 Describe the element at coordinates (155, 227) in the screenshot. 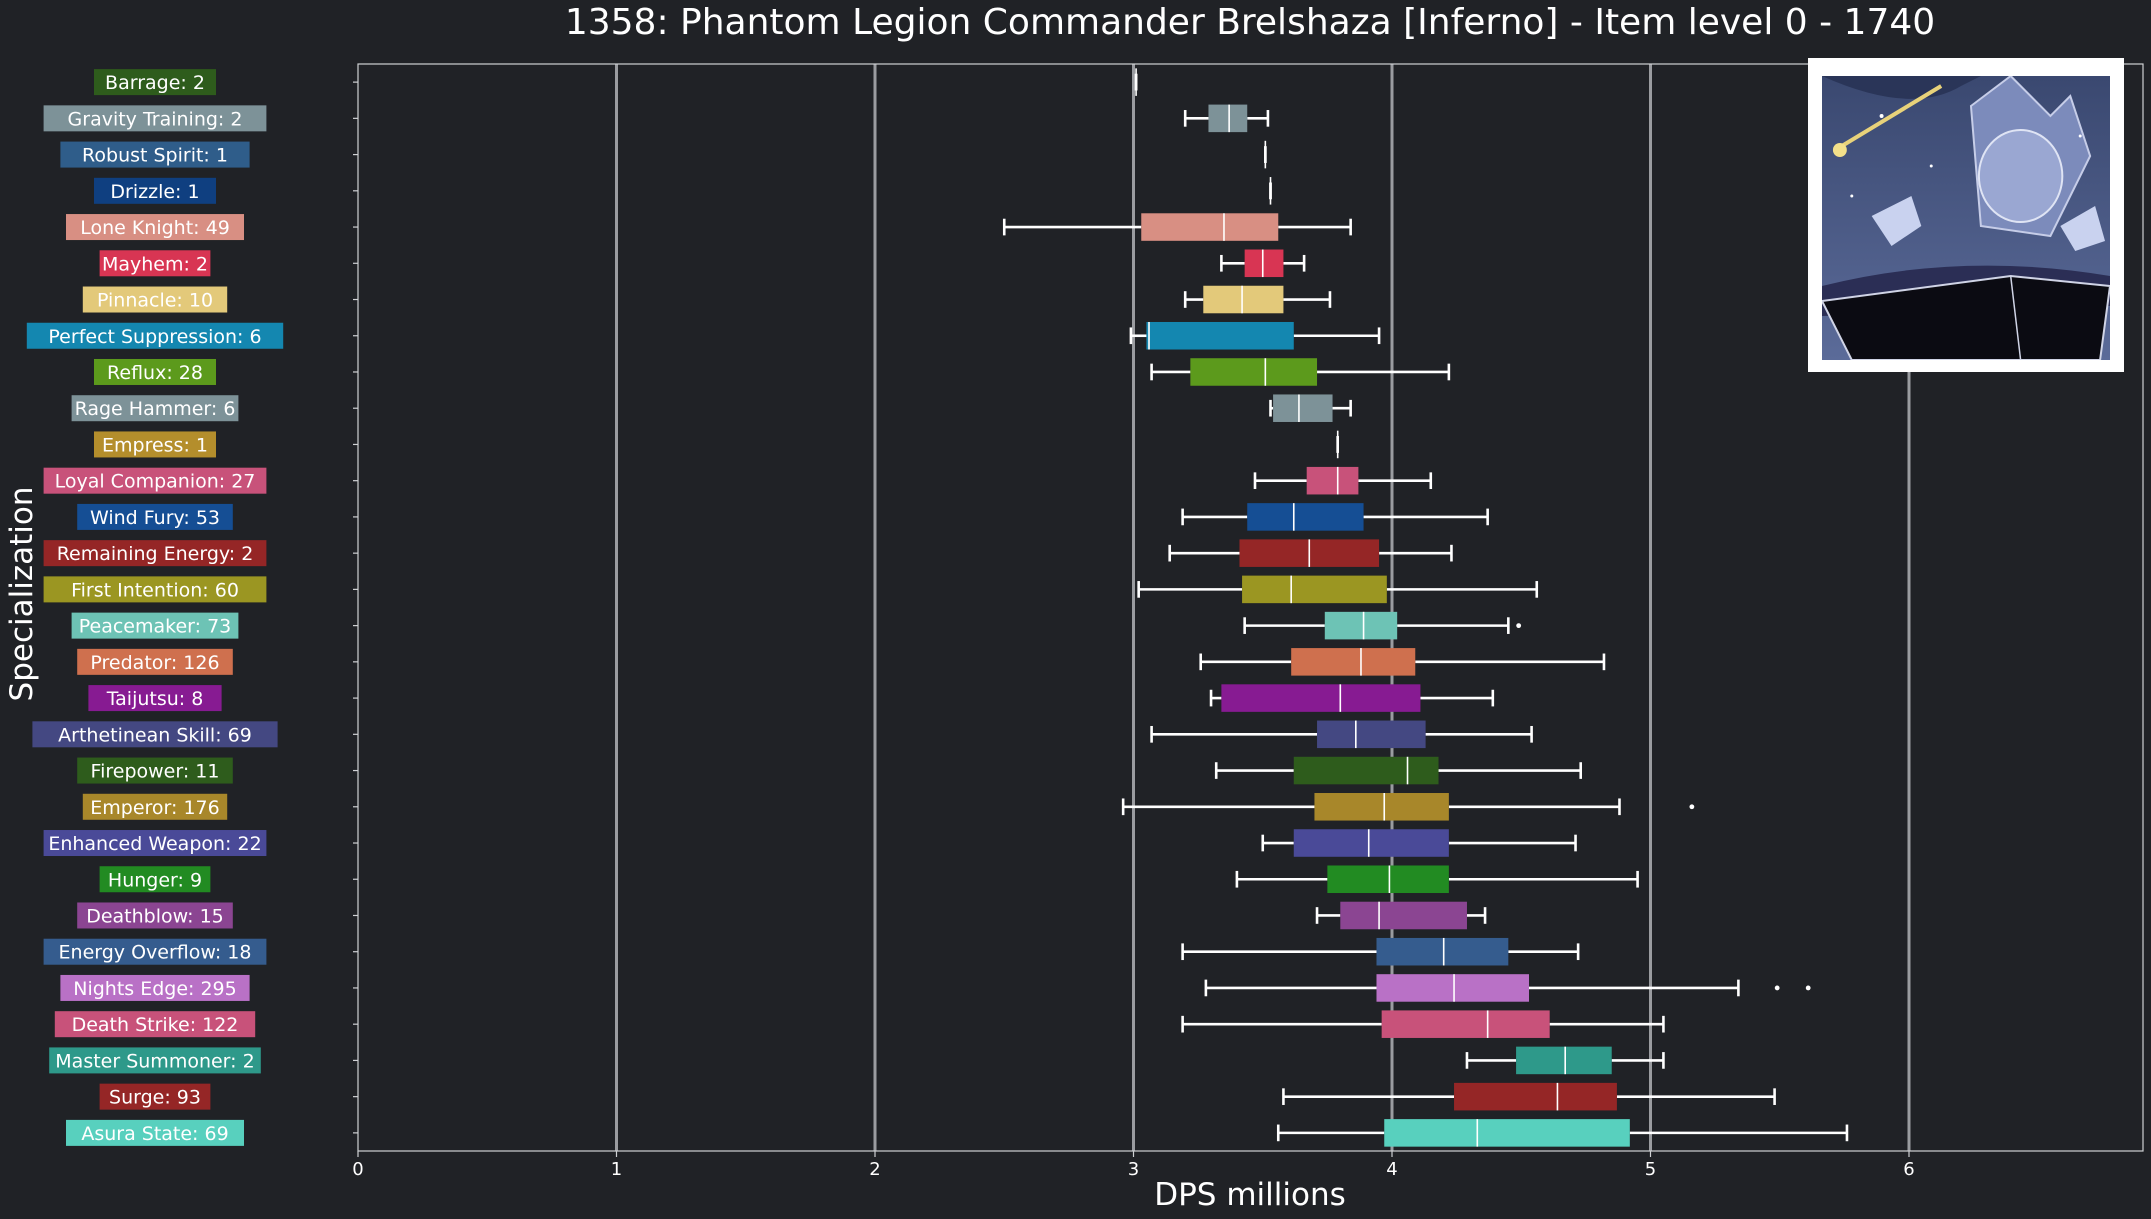

I see `y-tick-label-group: Lone Knight: 49` at that location.